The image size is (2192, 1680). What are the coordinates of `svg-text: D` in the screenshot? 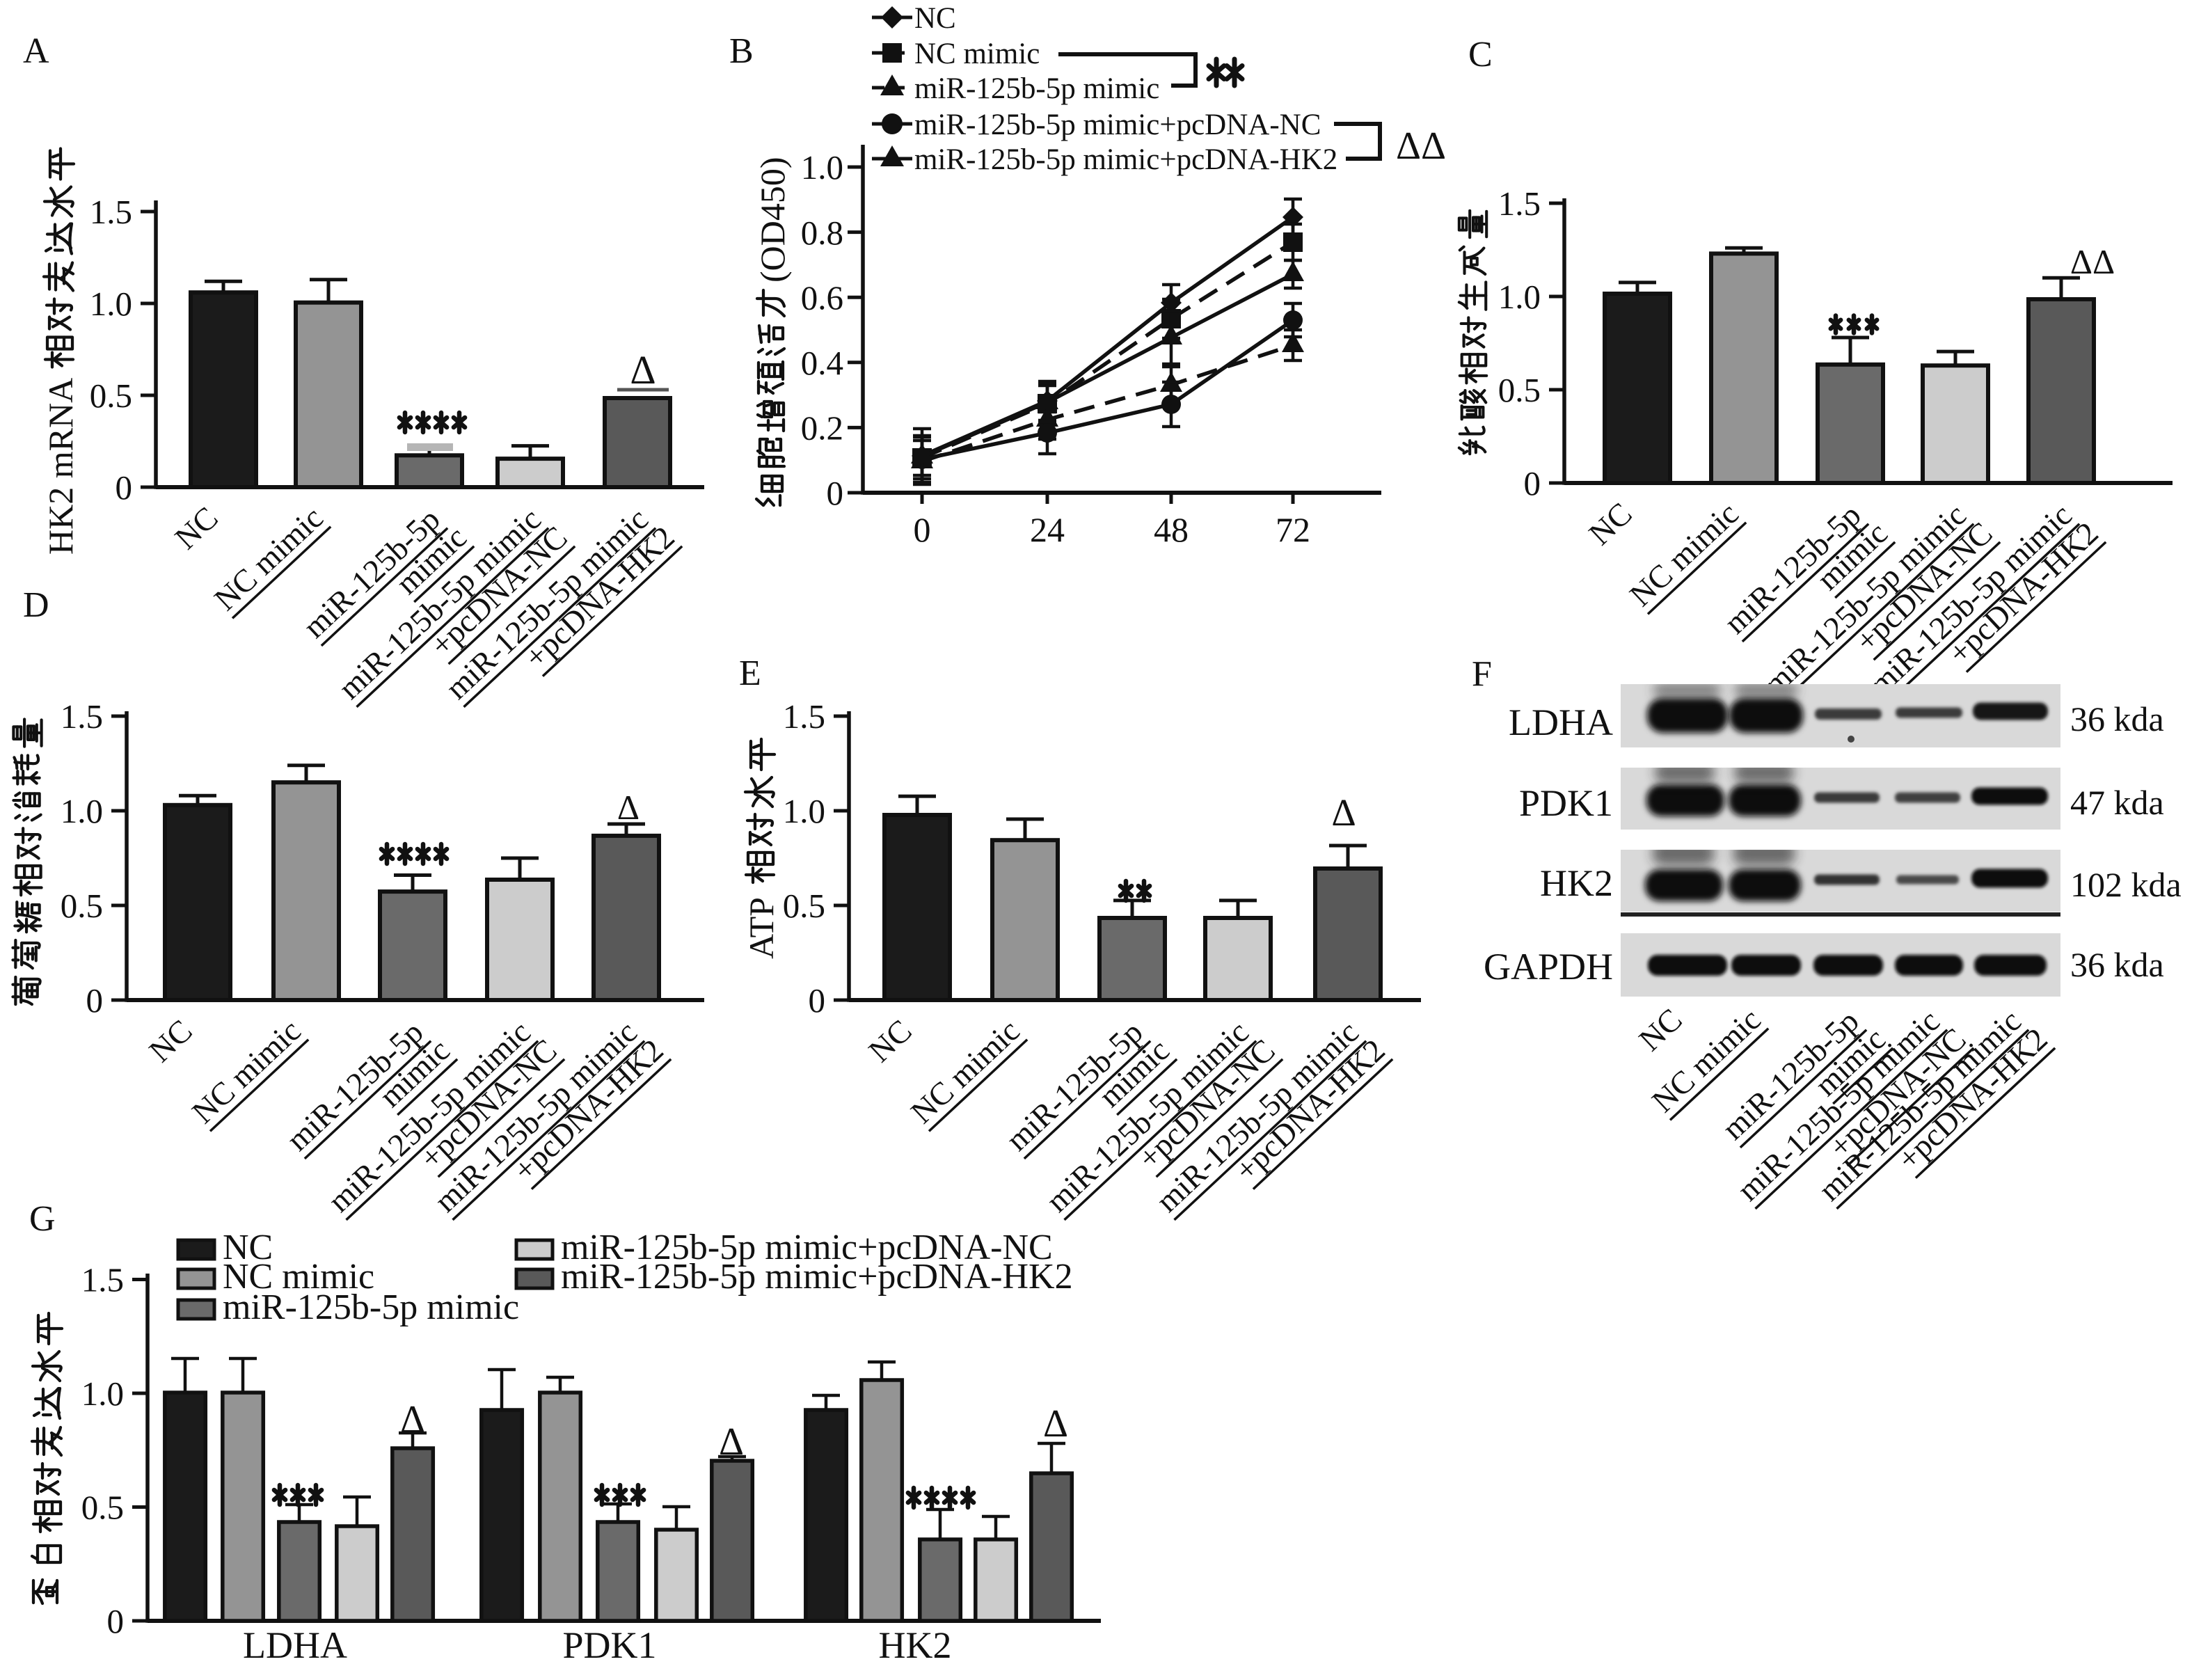 It's located at (36, 605).